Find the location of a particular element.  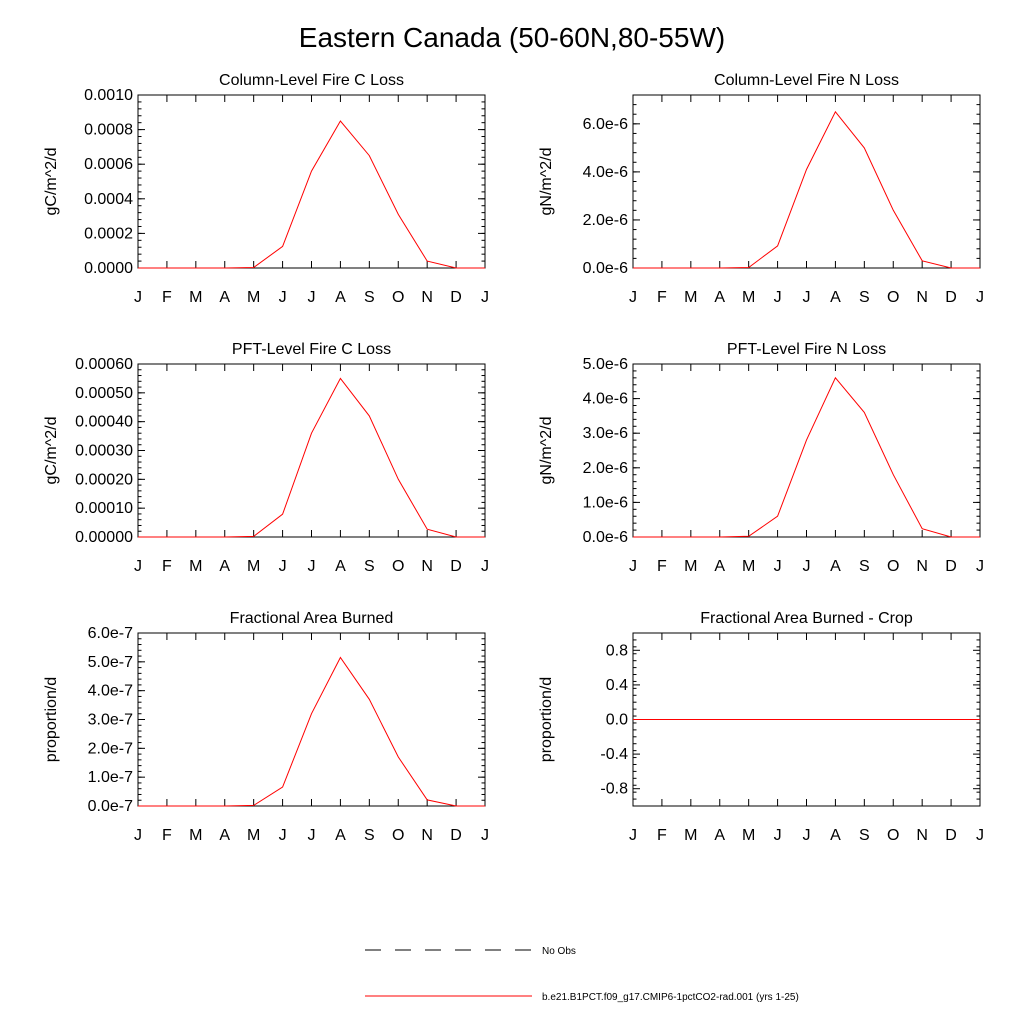

y-tick-label: 0.00030 is located at coordinates (104, 451).